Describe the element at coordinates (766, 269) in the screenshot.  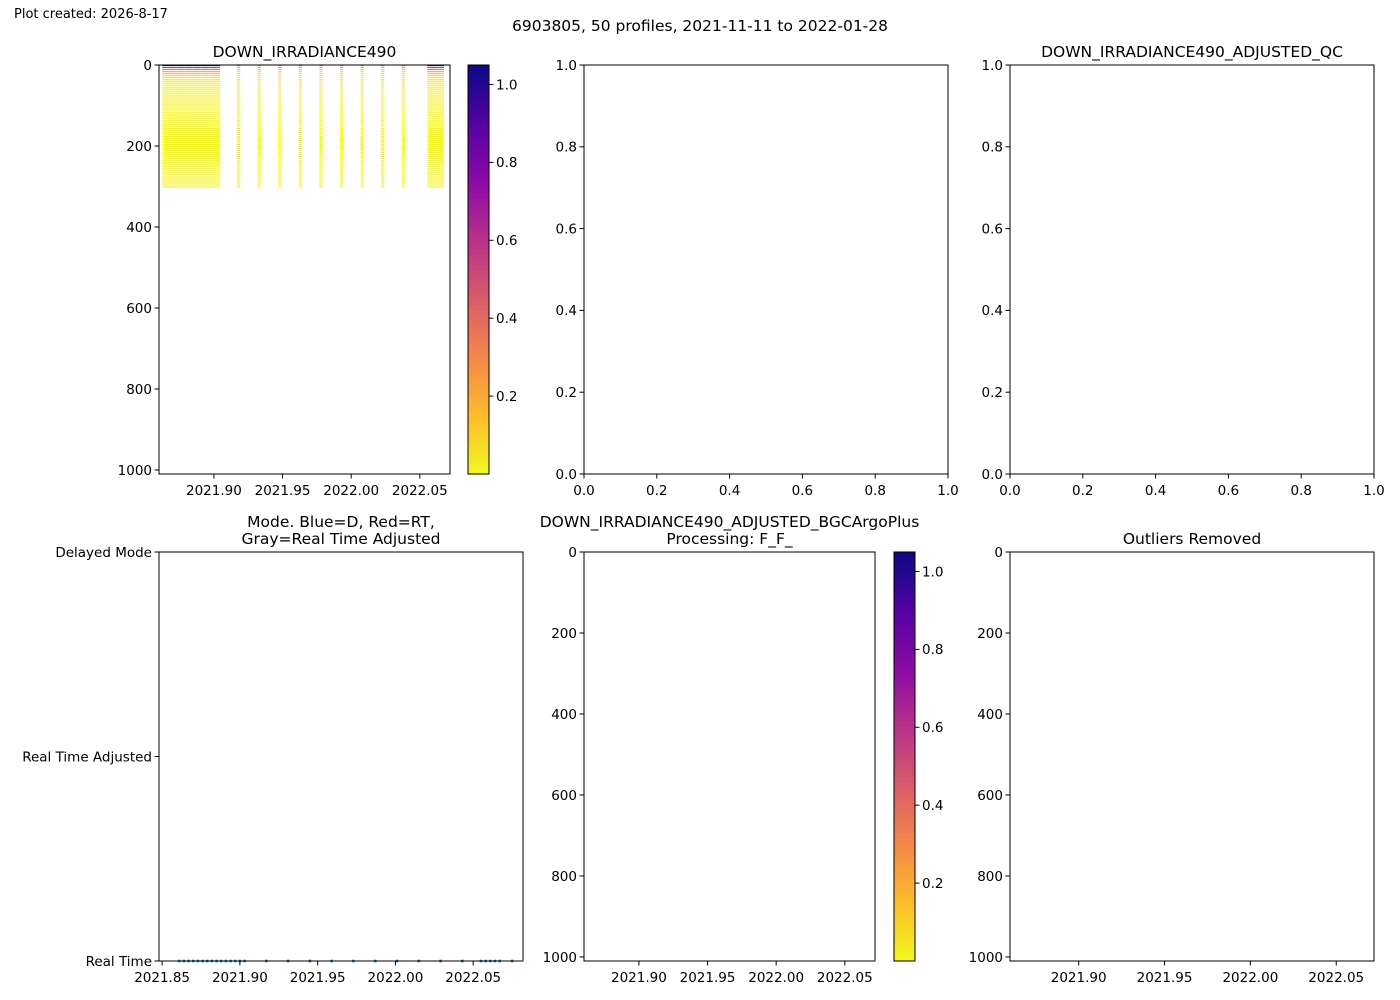
I see `axes-frame` at that location.